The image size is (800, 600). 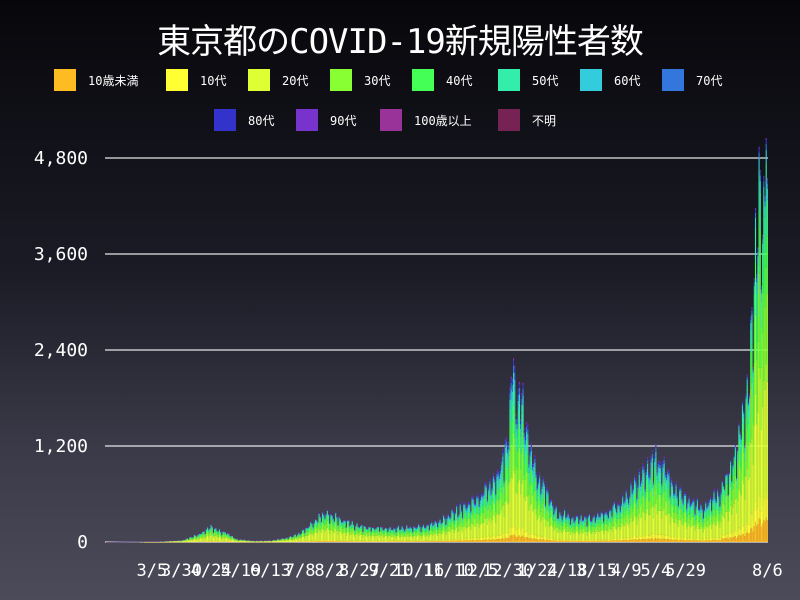 What do you see at coordinates (96, 80) in the screenshot?
I see `legend-item: 10歳未満` at bounding box center [96, 80].